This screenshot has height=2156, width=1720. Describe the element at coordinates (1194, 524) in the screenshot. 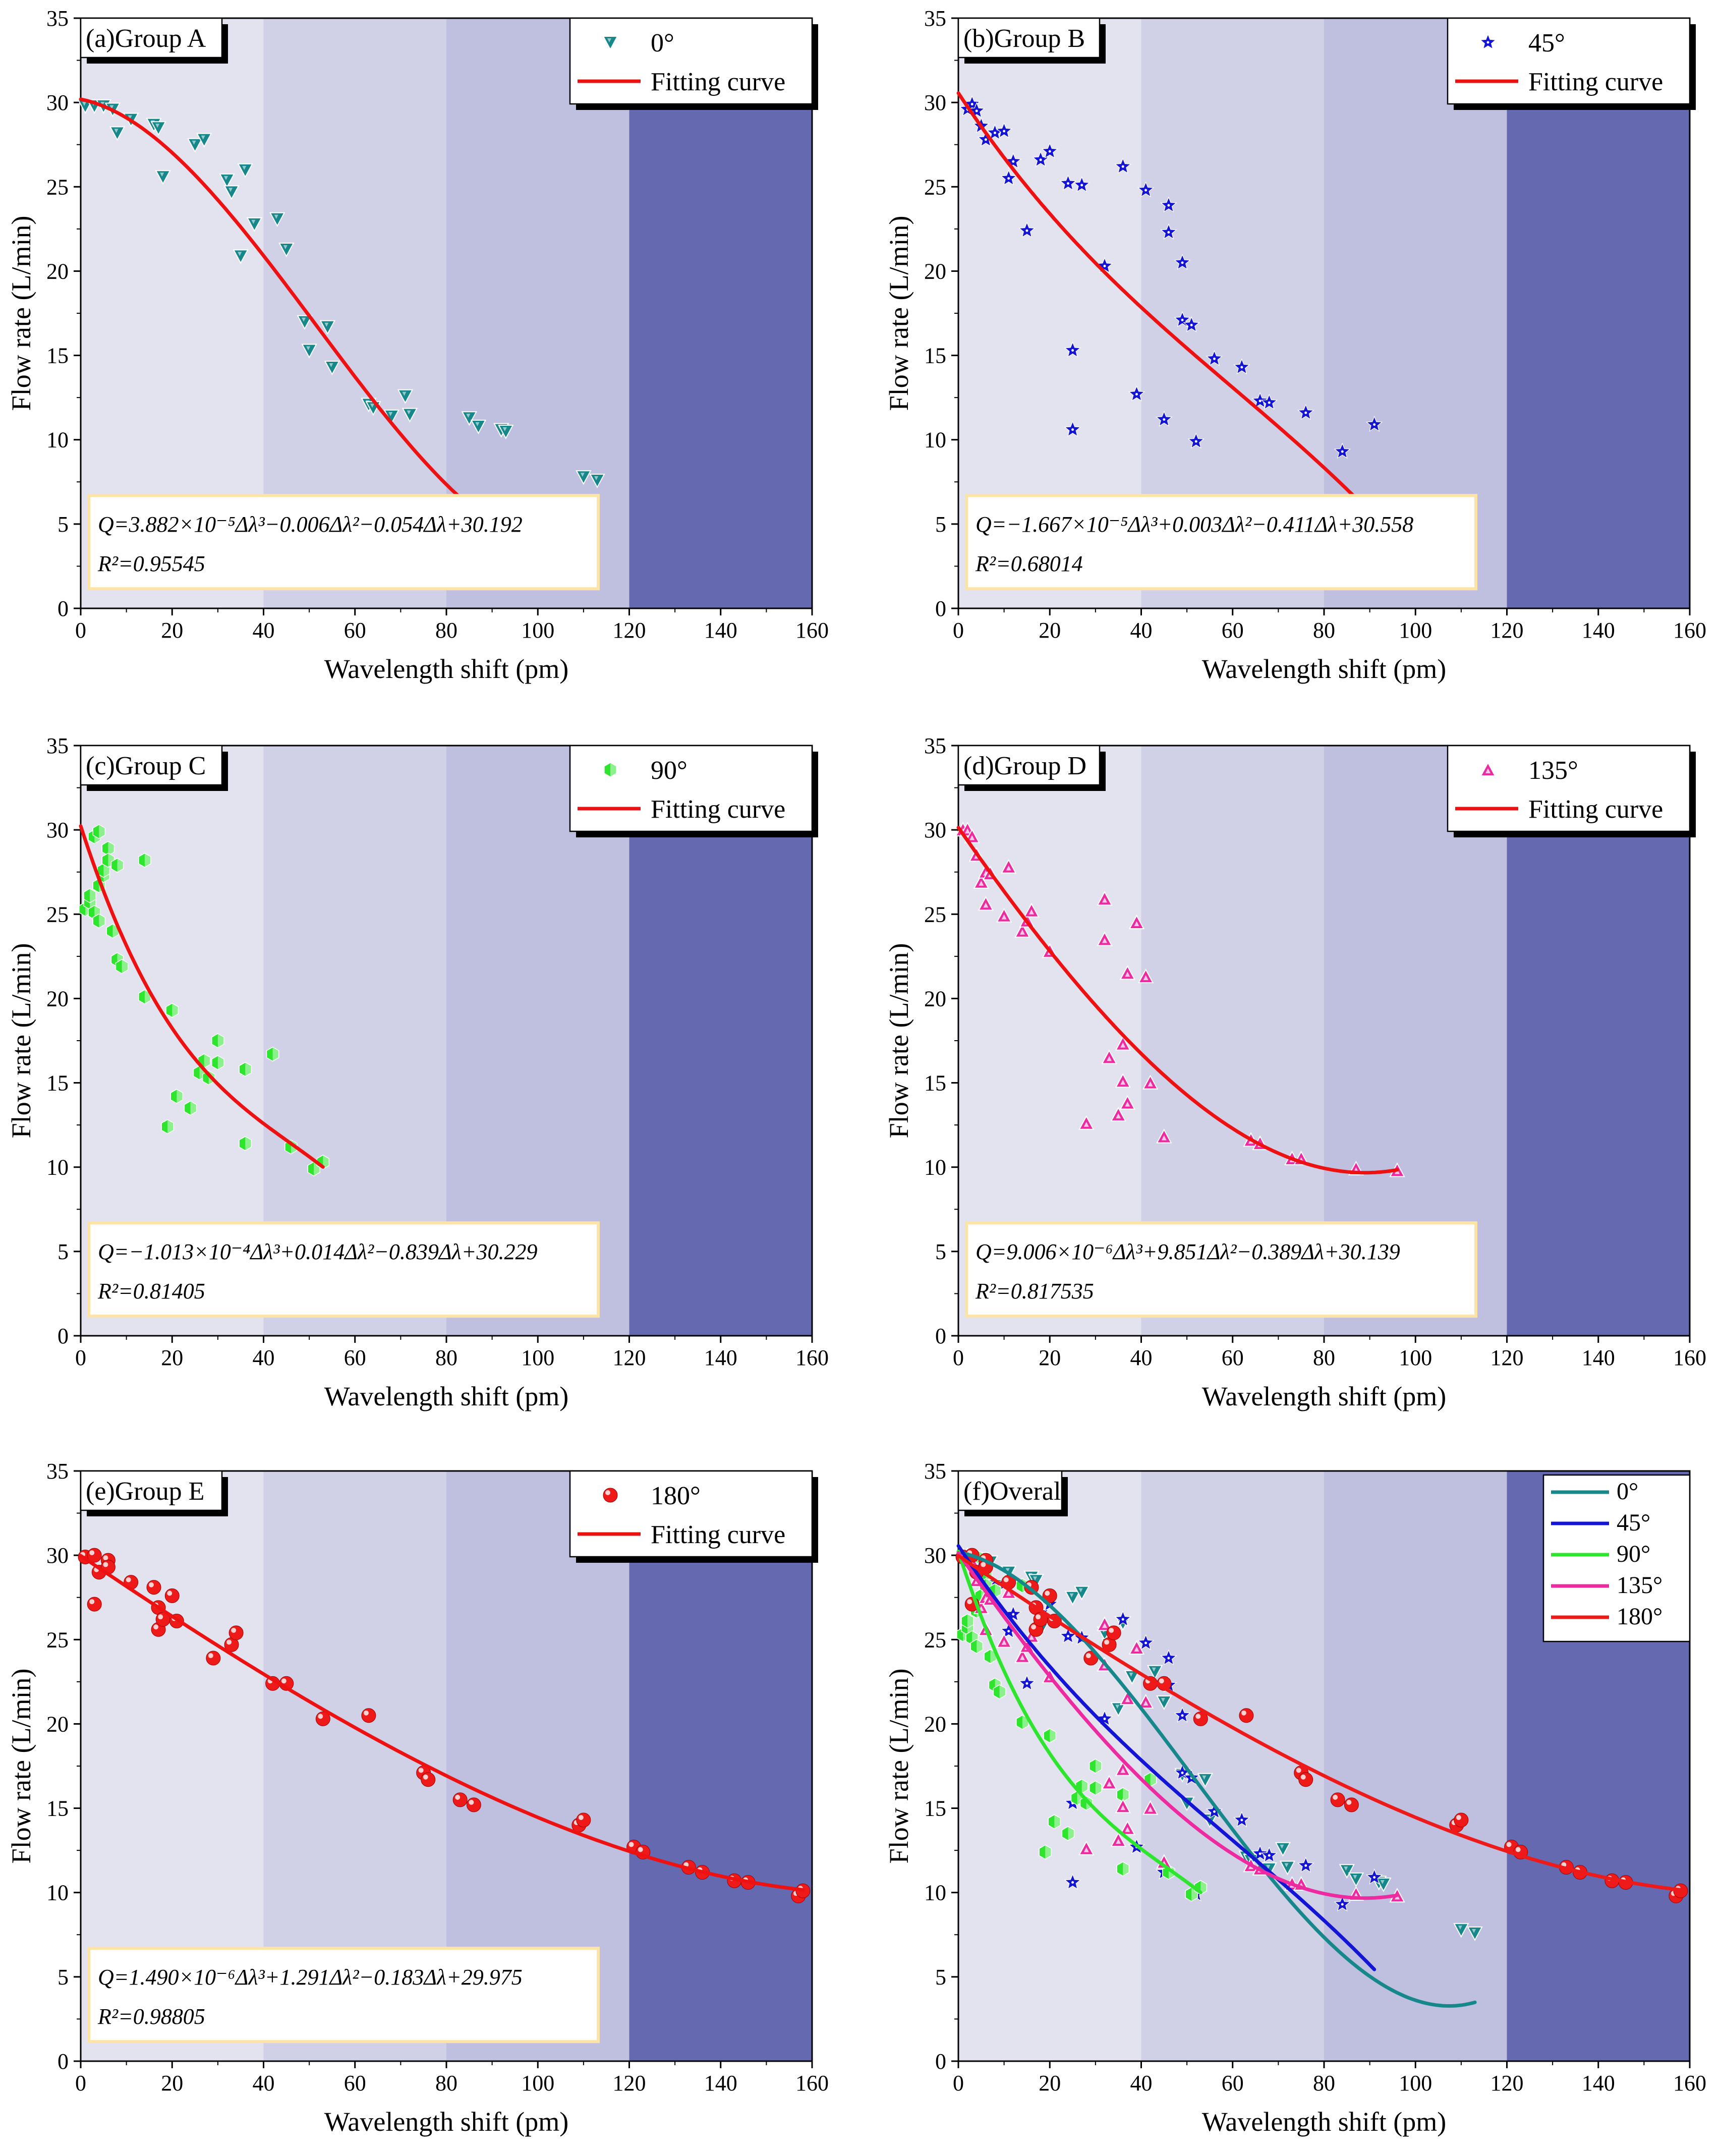

I see `fit-equation: Q=−1.667×10⁻⁵Δλ³+0.003Δλ²−0.411Δλ+30.558` at that location.